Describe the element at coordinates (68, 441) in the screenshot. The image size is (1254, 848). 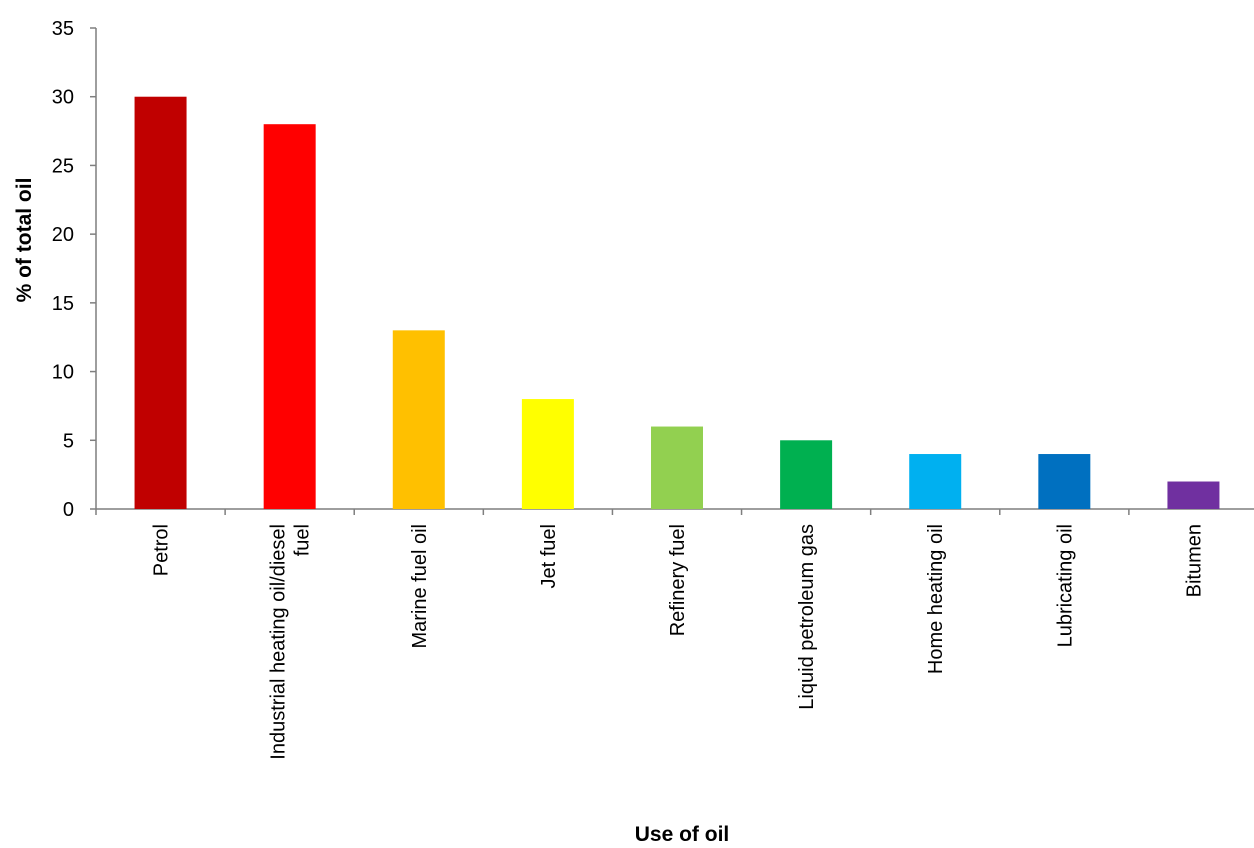
I see `y-tick-label: 5` at that location.